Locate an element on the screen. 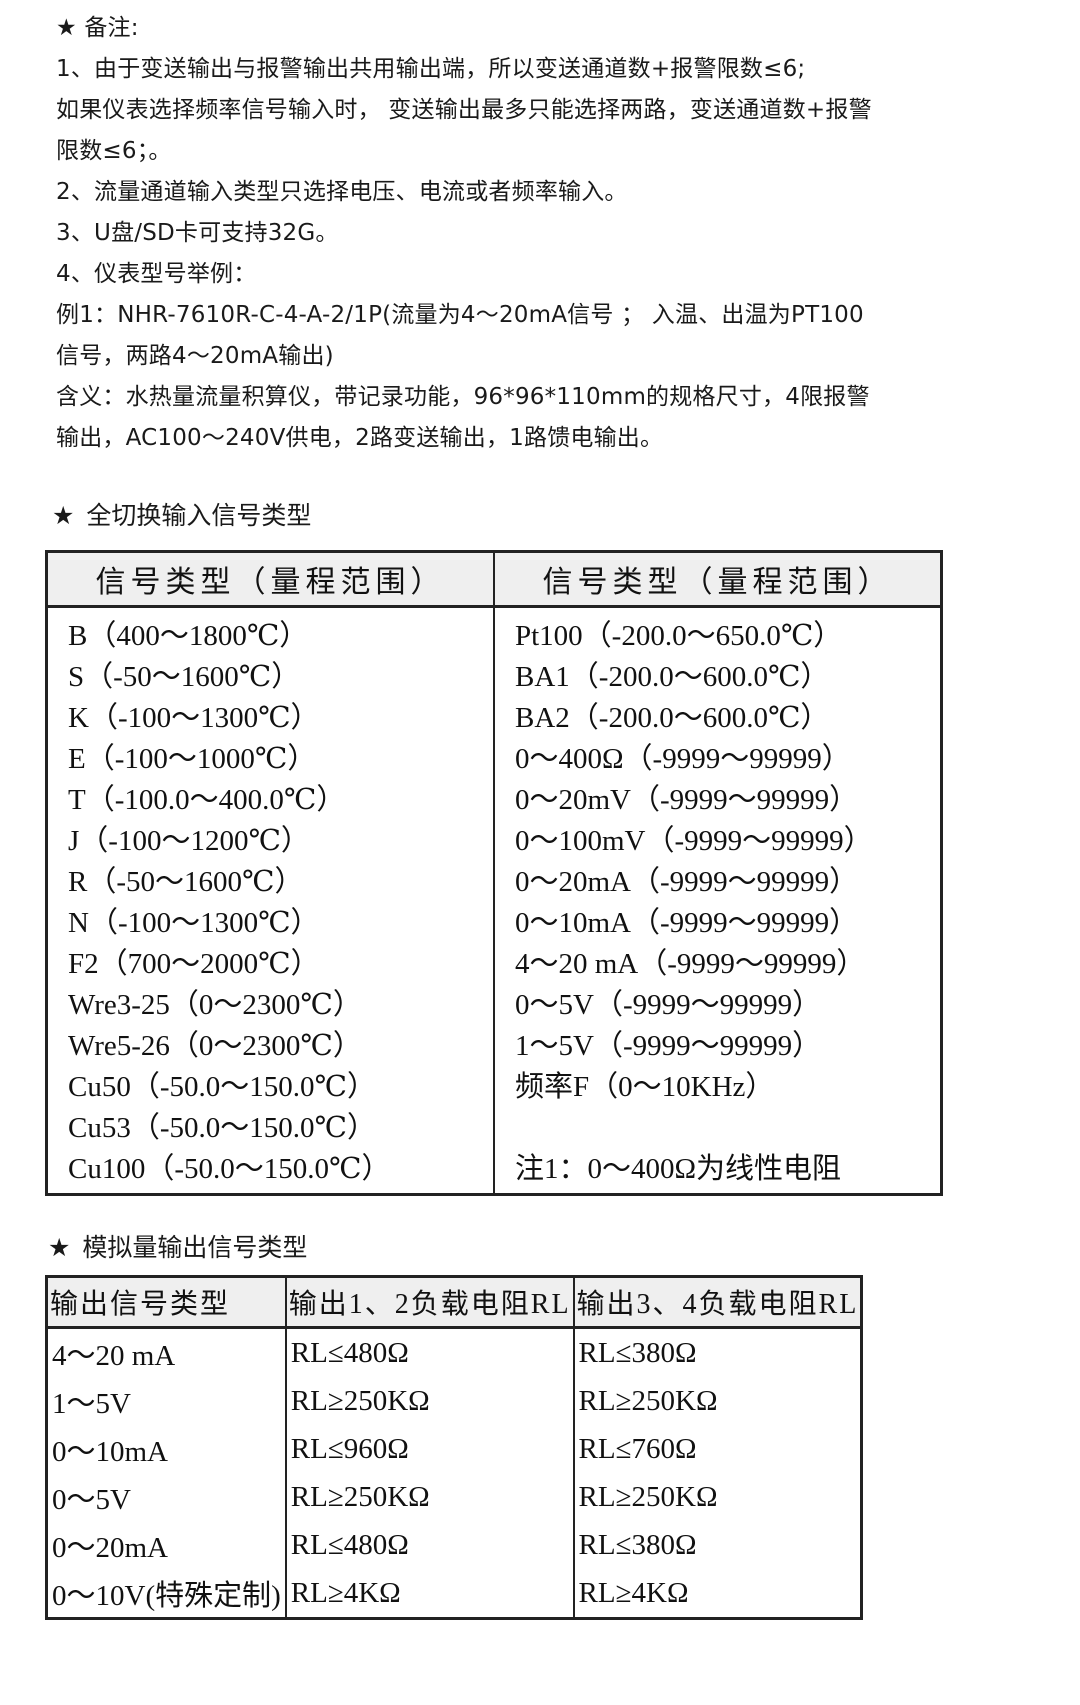 This screenshot has width=1080, height=1705. table-row: 1～5V RL≥250KΩ RL≥250KΩ is located at coordinates (454, 1401).